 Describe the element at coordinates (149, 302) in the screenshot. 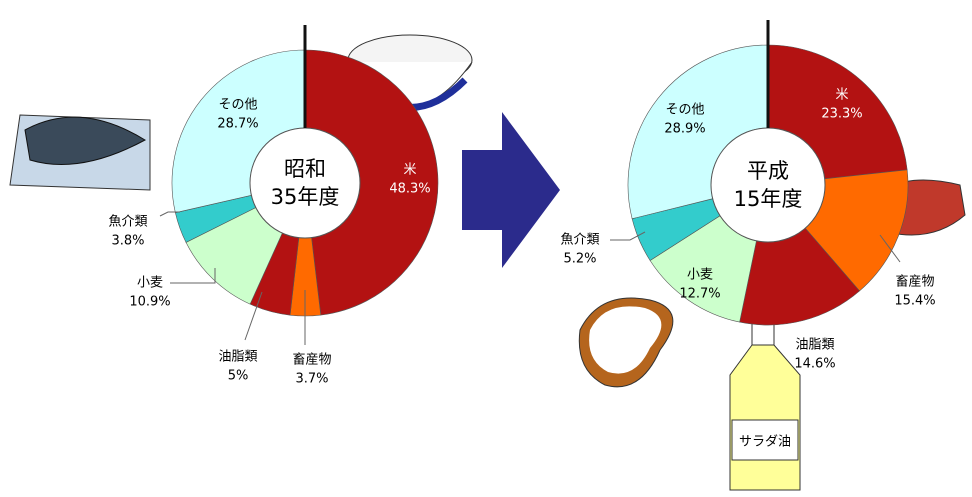

I see `segment-value: 10.9%` at that location.